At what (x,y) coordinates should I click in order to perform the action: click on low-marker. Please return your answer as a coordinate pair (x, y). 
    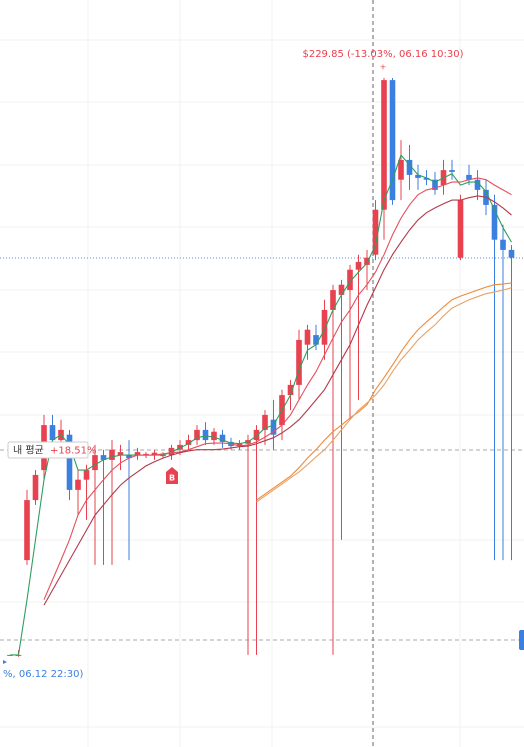
    Looking at the image, I should click on (5, 662).